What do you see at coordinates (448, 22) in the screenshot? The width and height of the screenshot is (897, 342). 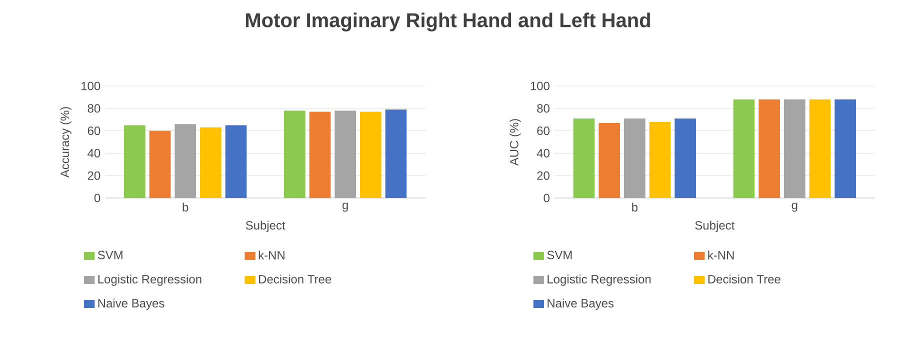 I see `chart-title: Motor Imaginary Right Hand and Left Hand` at bounding box center [448, 22].